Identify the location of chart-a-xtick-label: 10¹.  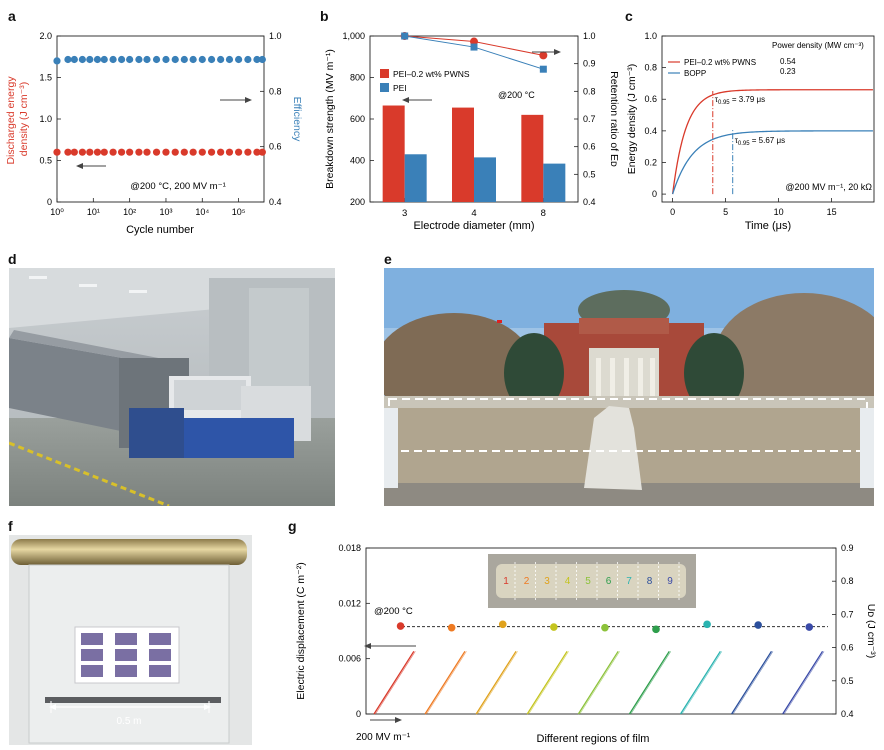
(93, 212).